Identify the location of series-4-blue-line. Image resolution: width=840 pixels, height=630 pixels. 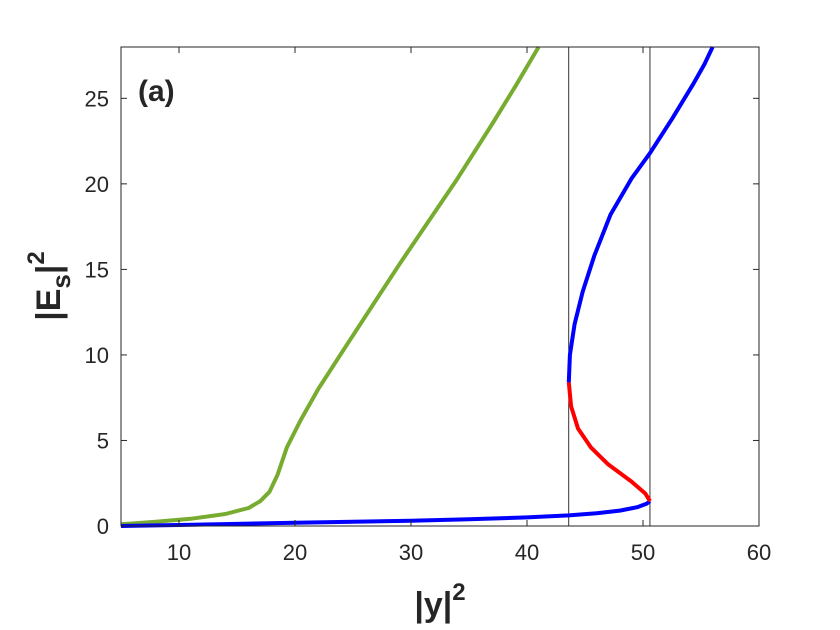
(640, 214).